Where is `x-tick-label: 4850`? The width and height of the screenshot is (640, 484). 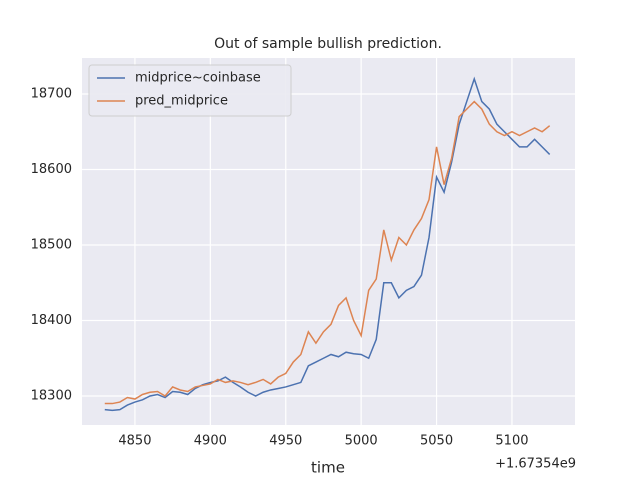
x-tick-label: 4850 is located at coordinates (134, 441).